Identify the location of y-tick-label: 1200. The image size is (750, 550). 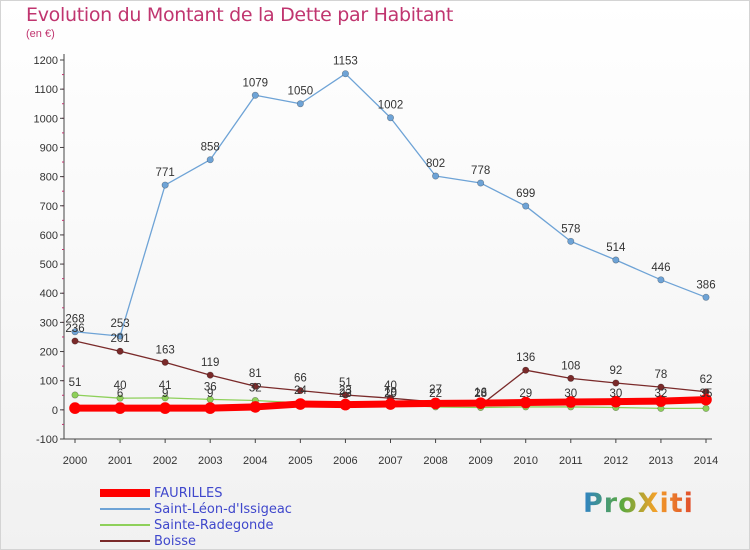
(46, 61).